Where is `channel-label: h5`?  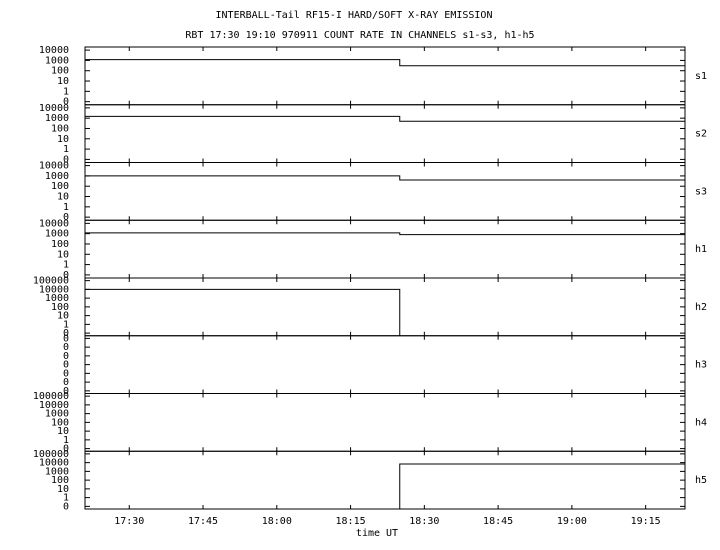 channel-label: h5 is located at coordinates (701, 480).